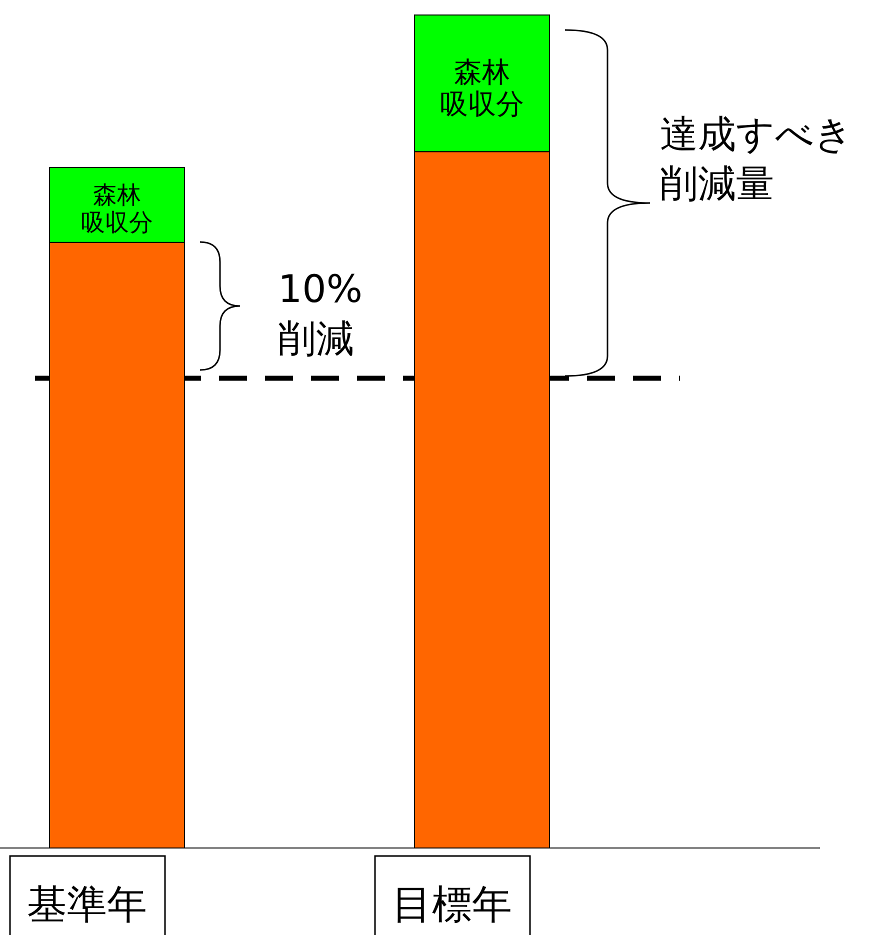 This screenshot has width=892, height=935. I want to click on x-tick-label: 基準年, so click(87, 905).